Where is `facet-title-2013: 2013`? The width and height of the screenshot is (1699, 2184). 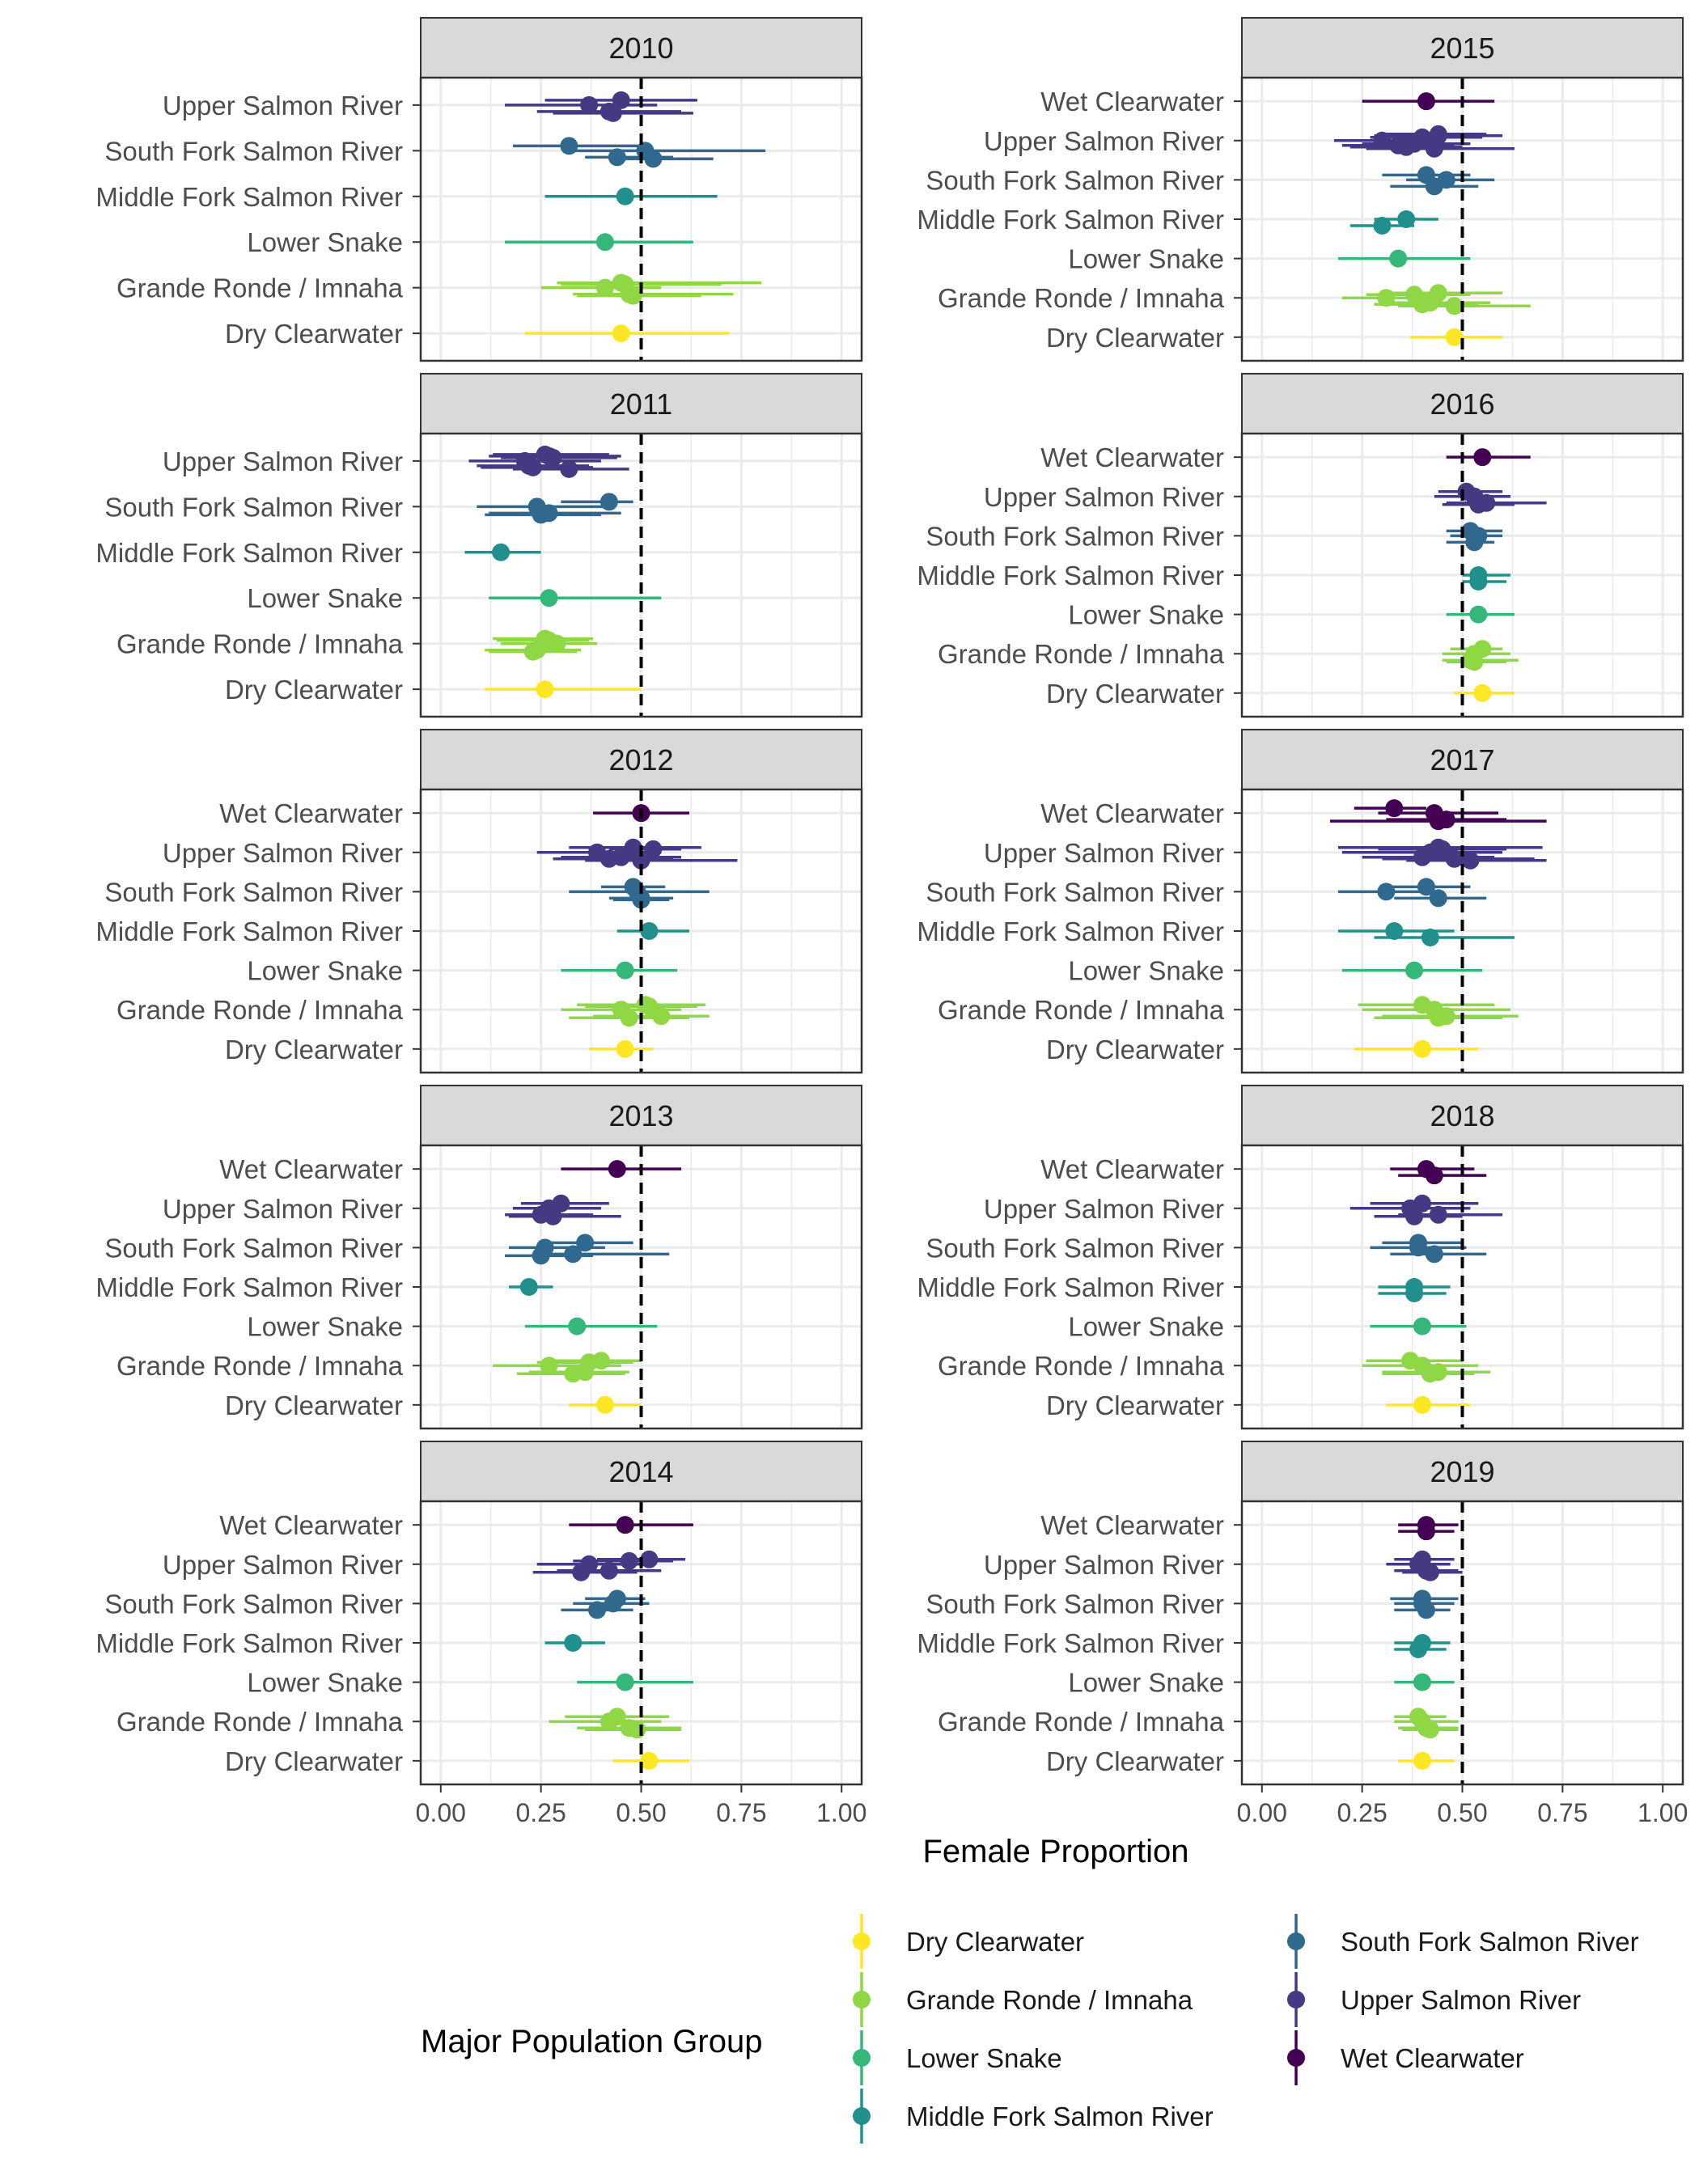
facet-title-2013: 2013 is located at coordinates (640, 1115).